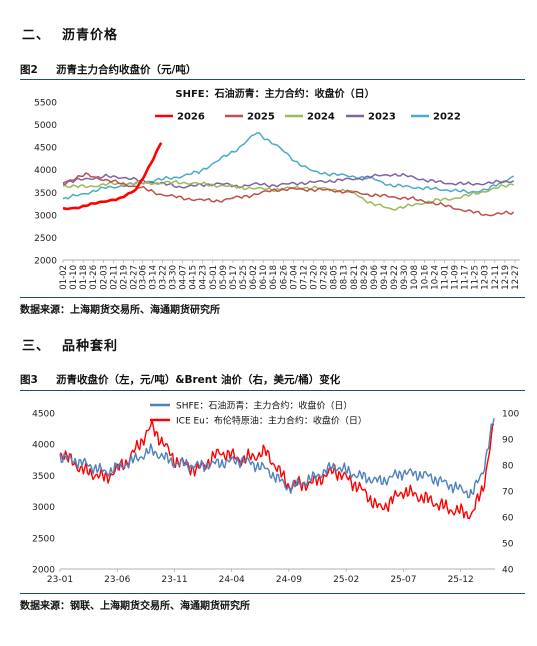 The image size is (537, 646). Describe the element at coordinates (294, 277) in the screenshot. I see `chart1-xtick-label: 07-04` at that location.